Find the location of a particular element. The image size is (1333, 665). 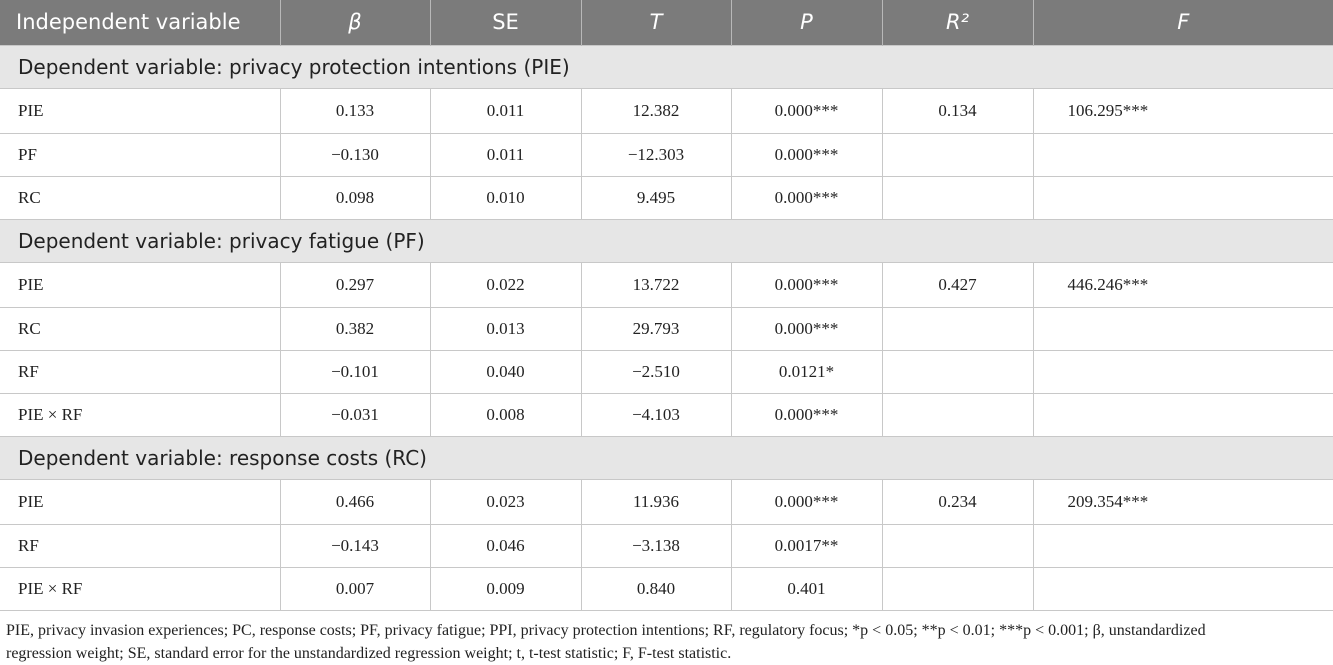

cell-se: 0.022 is located at coordinates (506, 285).